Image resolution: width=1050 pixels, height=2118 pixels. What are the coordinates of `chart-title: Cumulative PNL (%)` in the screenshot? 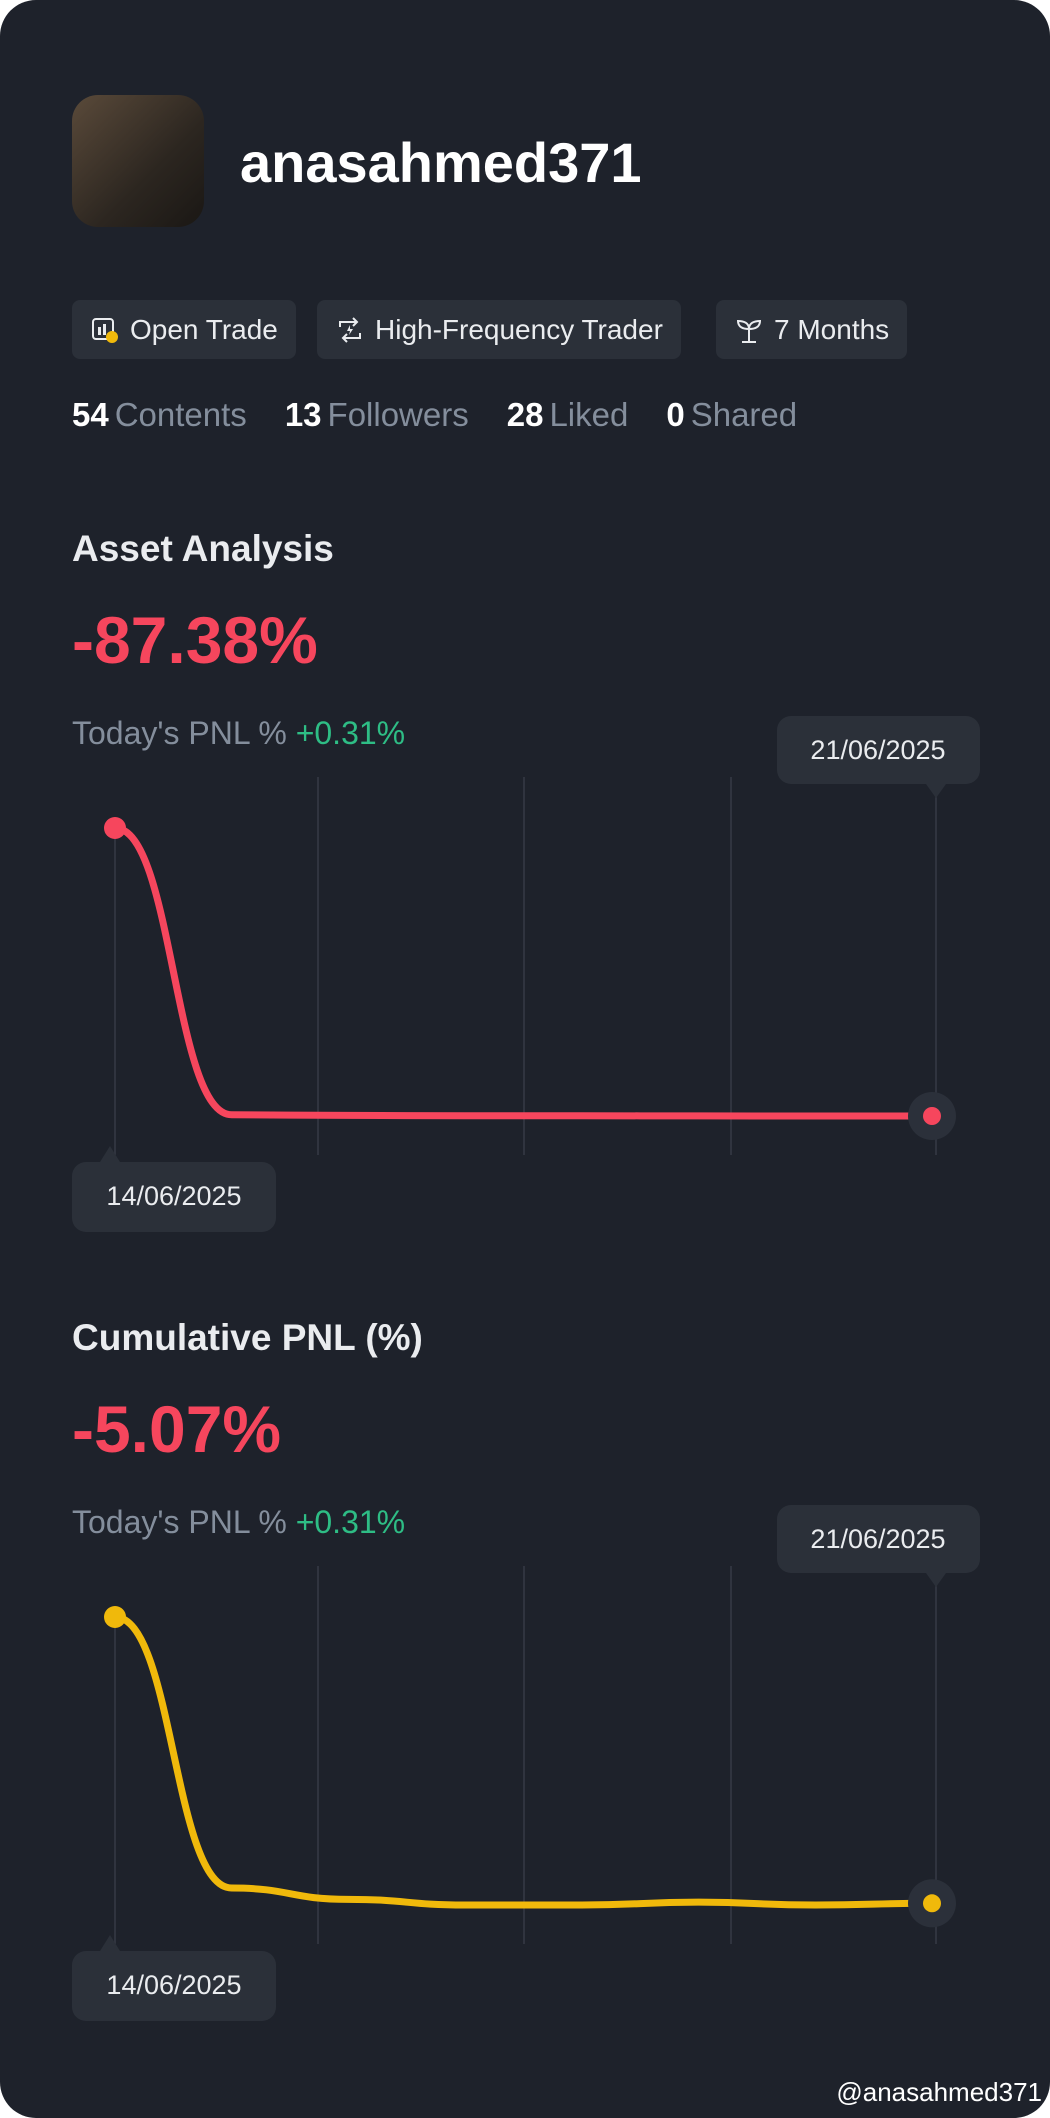 It's located at (247, 1337).